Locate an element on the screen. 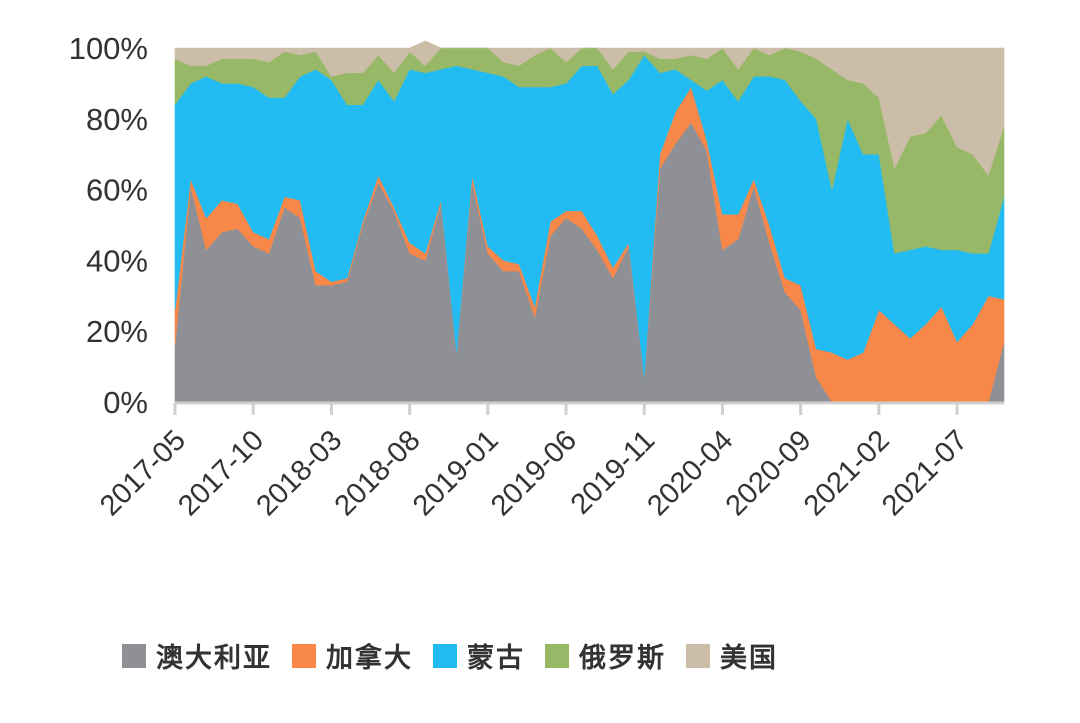  legend-label: 澳大利亚 is located at coordinates (214, 658).